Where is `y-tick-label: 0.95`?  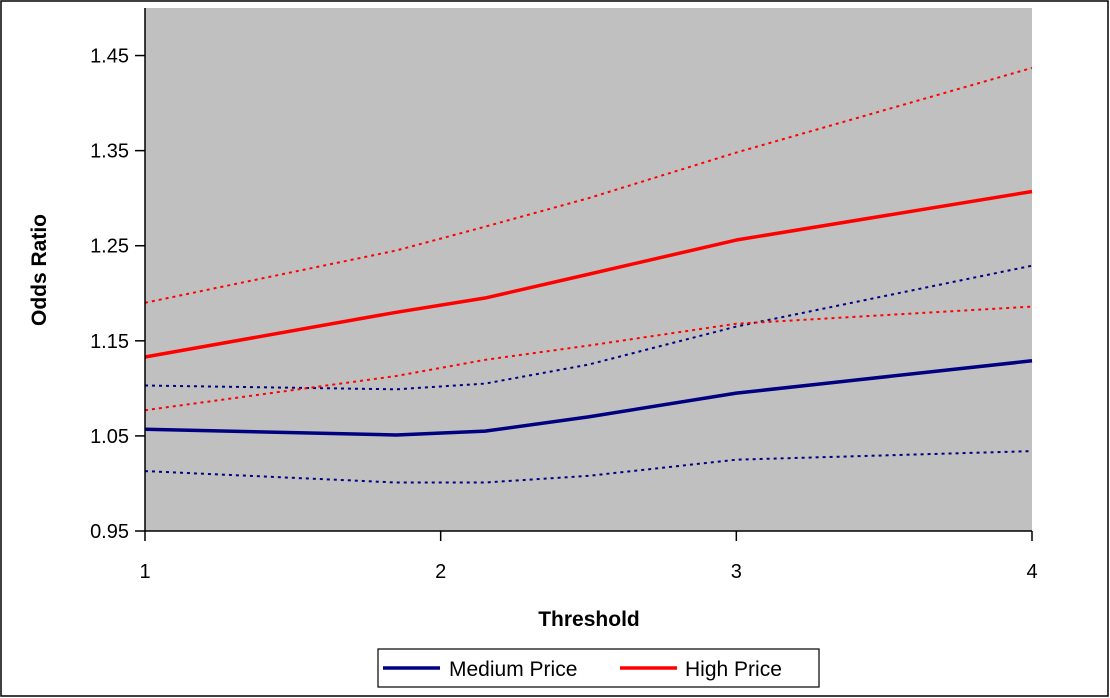
y-tick-label: 0.95 is located at coordinates (109, 532).